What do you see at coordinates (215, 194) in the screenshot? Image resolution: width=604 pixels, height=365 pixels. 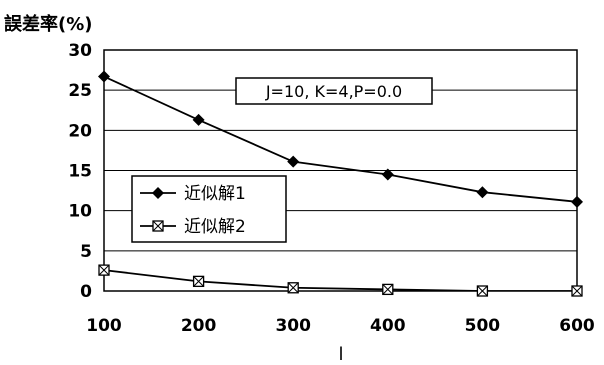 I see `legend-label-1: 近似解1` at bounding box center [215, 194].